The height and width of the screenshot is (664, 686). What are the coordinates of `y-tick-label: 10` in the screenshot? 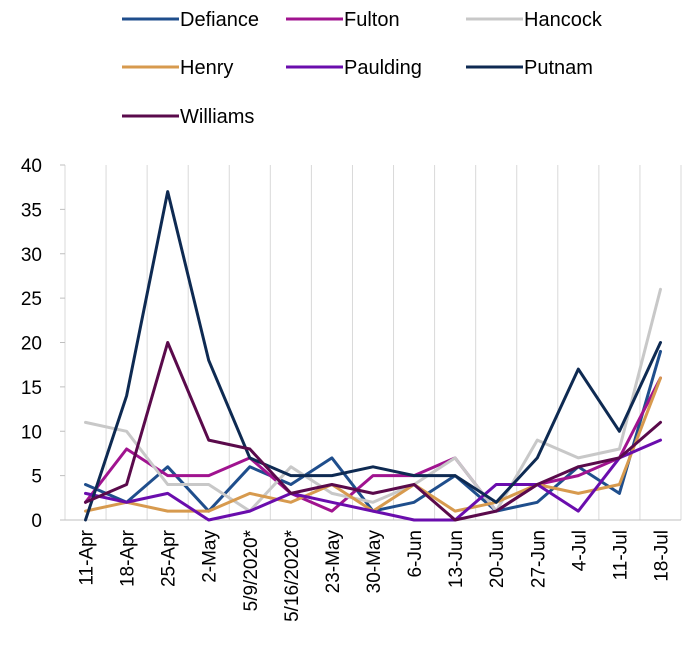 It's located at (31, 432).